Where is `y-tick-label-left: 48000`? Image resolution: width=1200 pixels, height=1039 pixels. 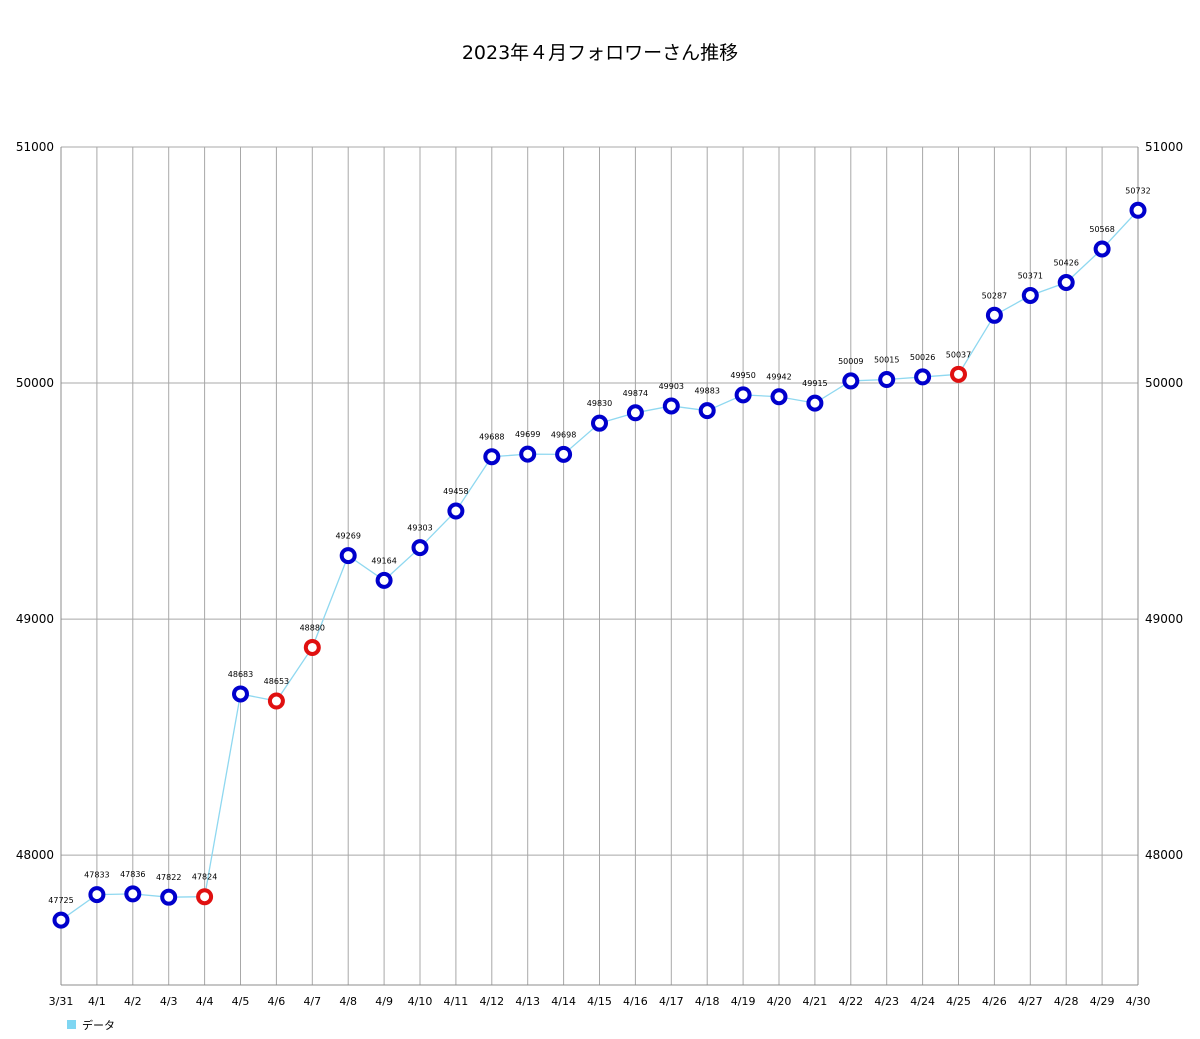
y-tick-label-left: 48000 is located at coordinates (35, 855).